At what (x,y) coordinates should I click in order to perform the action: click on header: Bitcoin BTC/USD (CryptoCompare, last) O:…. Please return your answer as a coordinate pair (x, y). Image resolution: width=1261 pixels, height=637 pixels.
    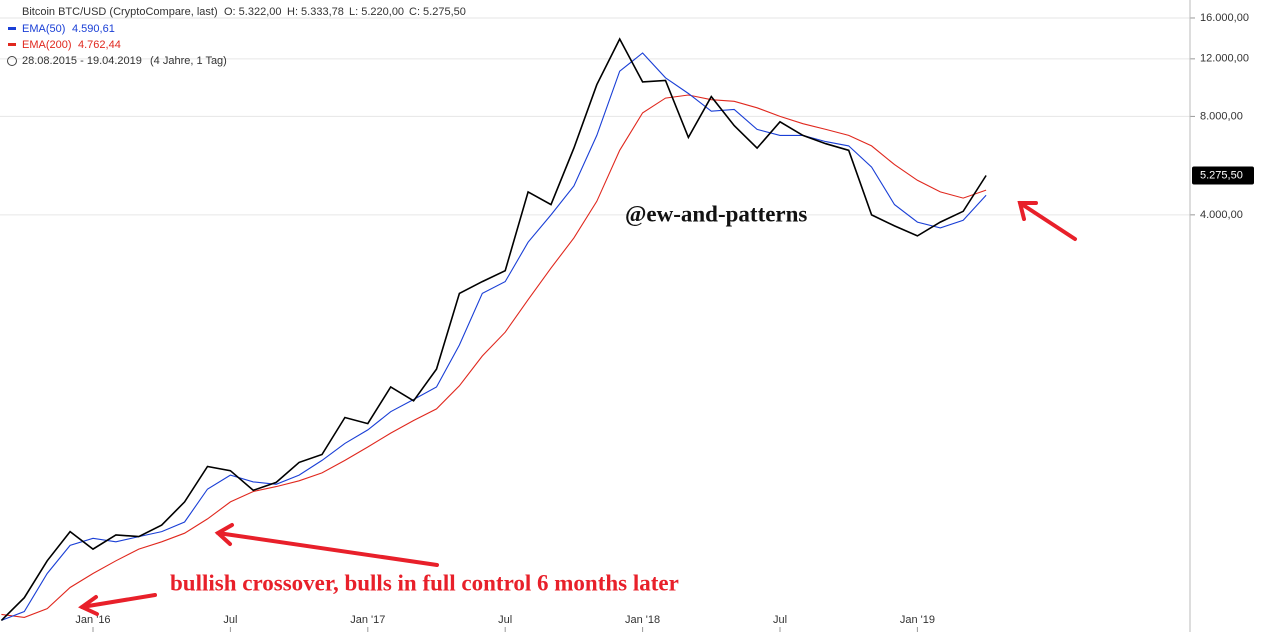
    Looking at the image, I should click on (236, 36).